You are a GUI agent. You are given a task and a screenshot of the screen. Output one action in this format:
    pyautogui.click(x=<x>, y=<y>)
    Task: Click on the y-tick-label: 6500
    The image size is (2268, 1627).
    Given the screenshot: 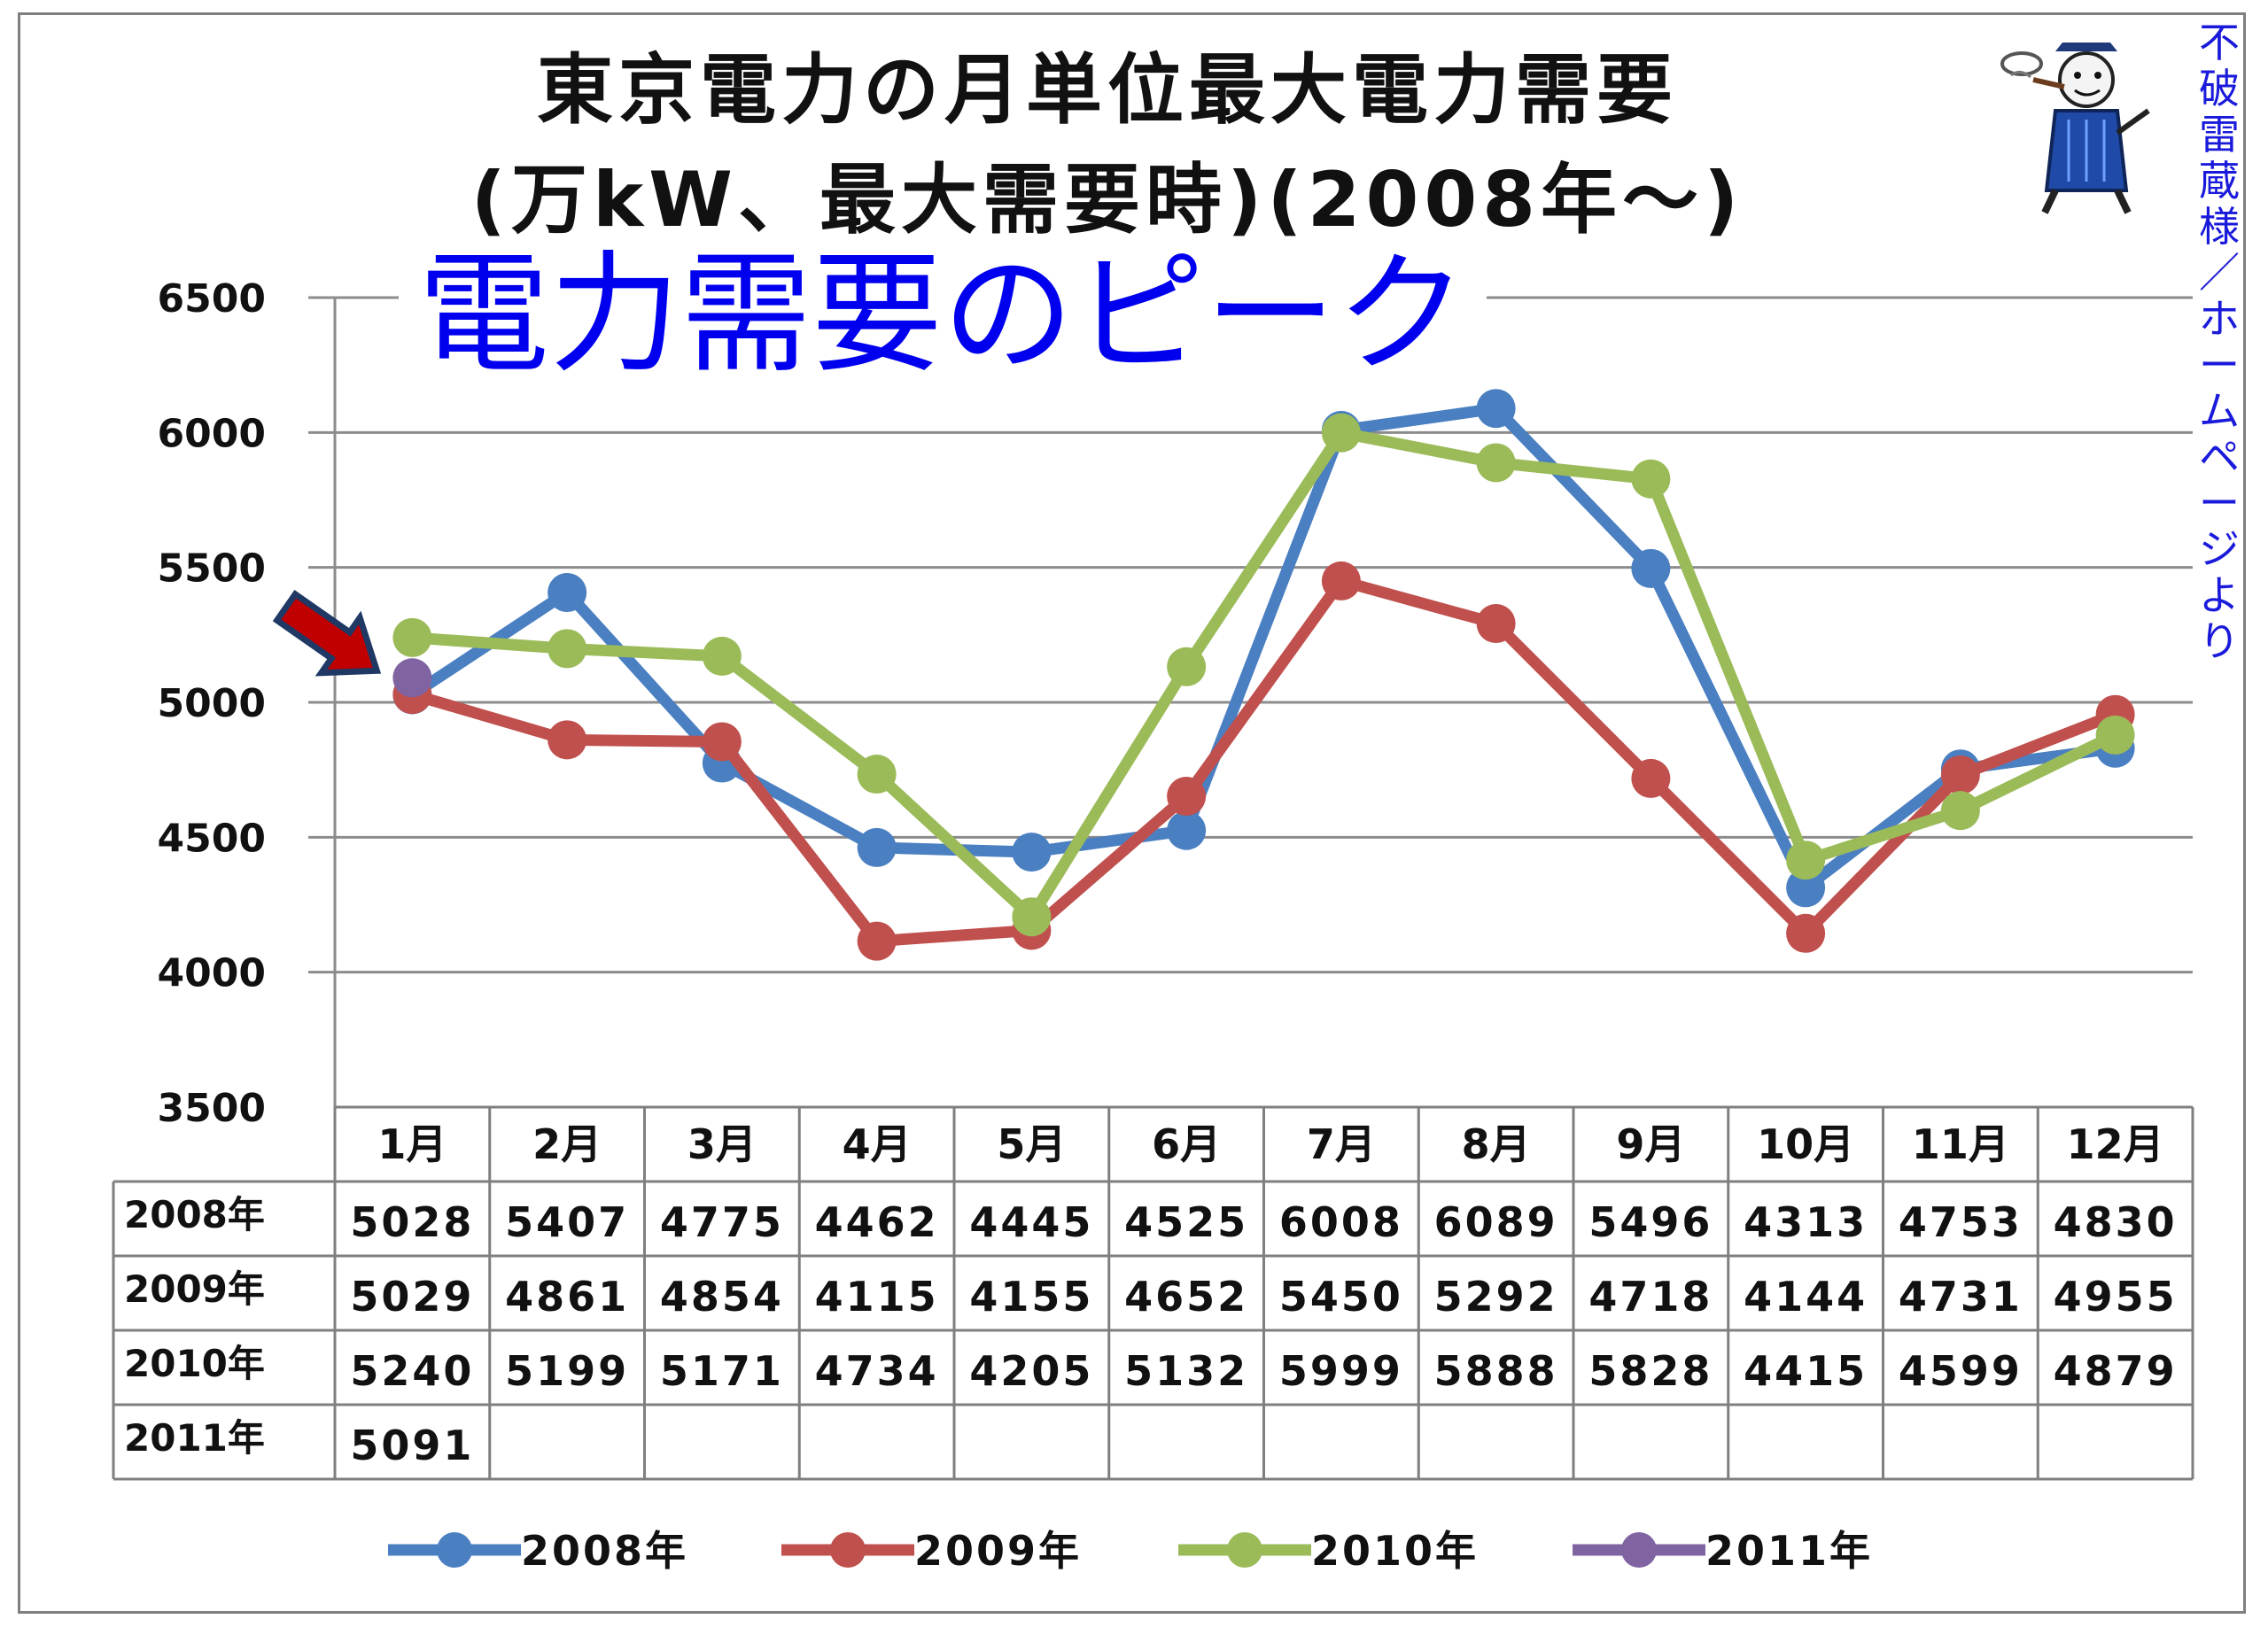 What is the action you would take?
    pyautogui.click(x=212, y=299)
    